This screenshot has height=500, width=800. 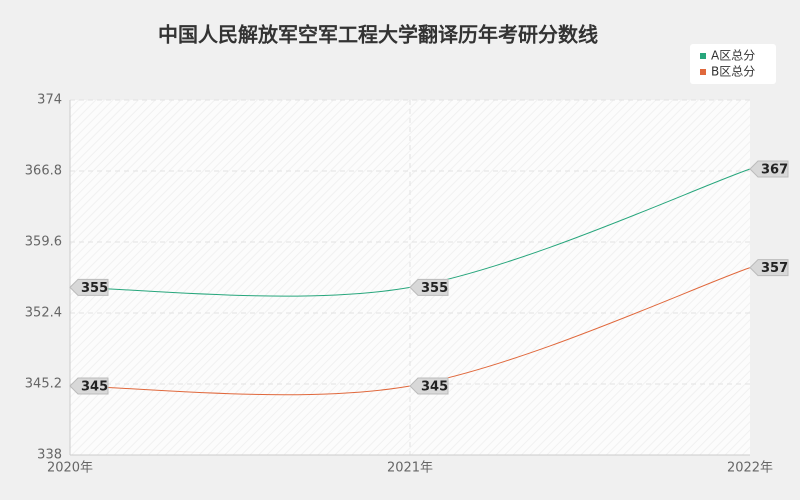 What do you see at coordinates (43, 242) in the screenshot?
I see `y-tick-label: 359.6` at bounding box center [43, 242].